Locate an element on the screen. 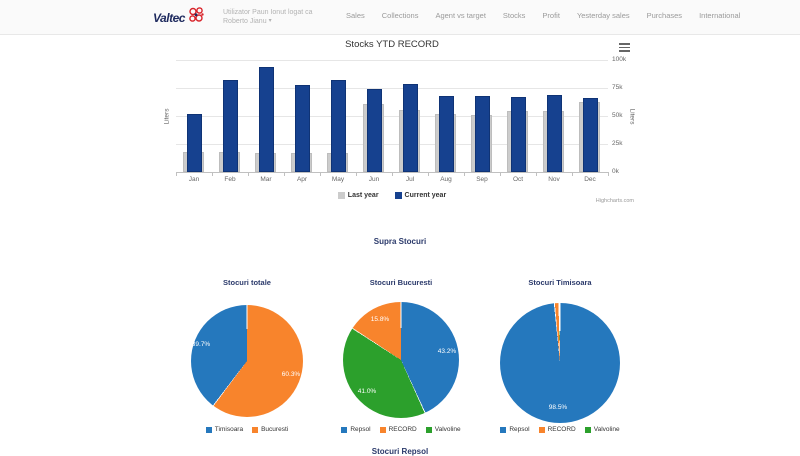 This screenshot has width=800, height=456. pie-title: Stocuri totale is located at coordinates (247, 282).